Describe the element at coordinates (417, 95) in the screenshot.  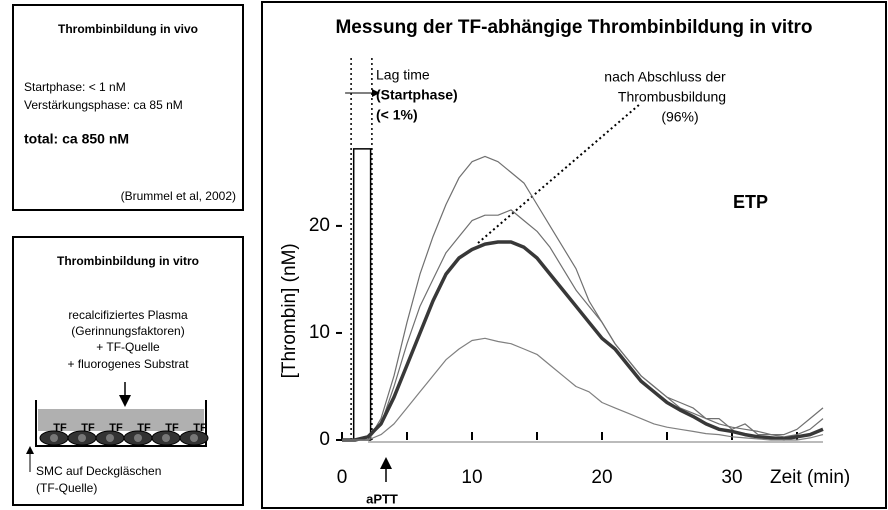
I see `lag-label: (Startphase)` at that location.